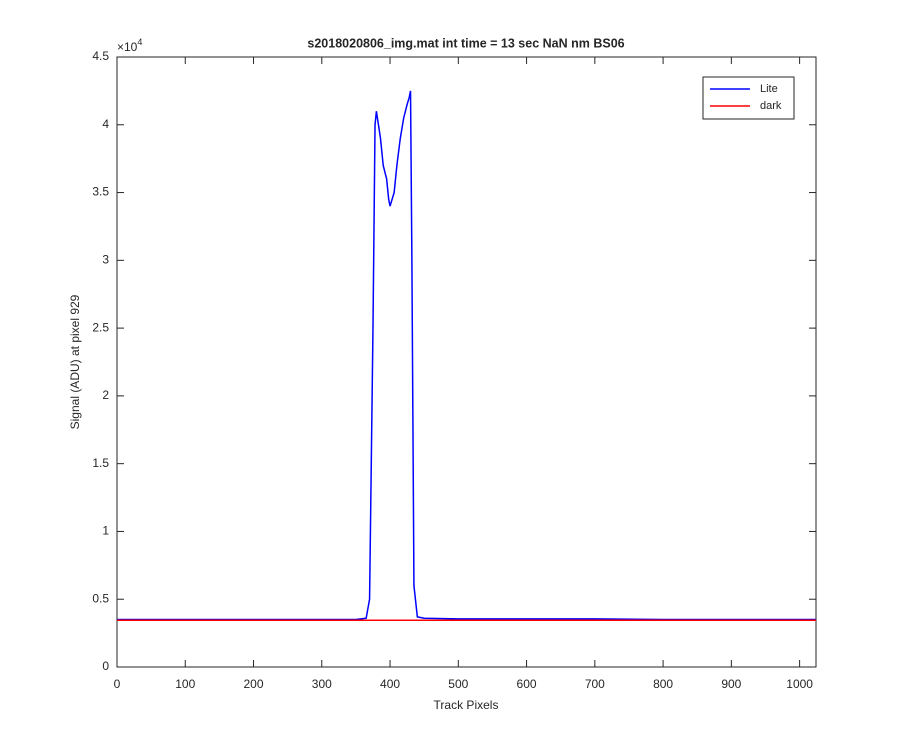  What do you see at coordinates (100, 56) in the screenshot?
I see `y-tick-label: 4.5` at bounding box center [100, 56].